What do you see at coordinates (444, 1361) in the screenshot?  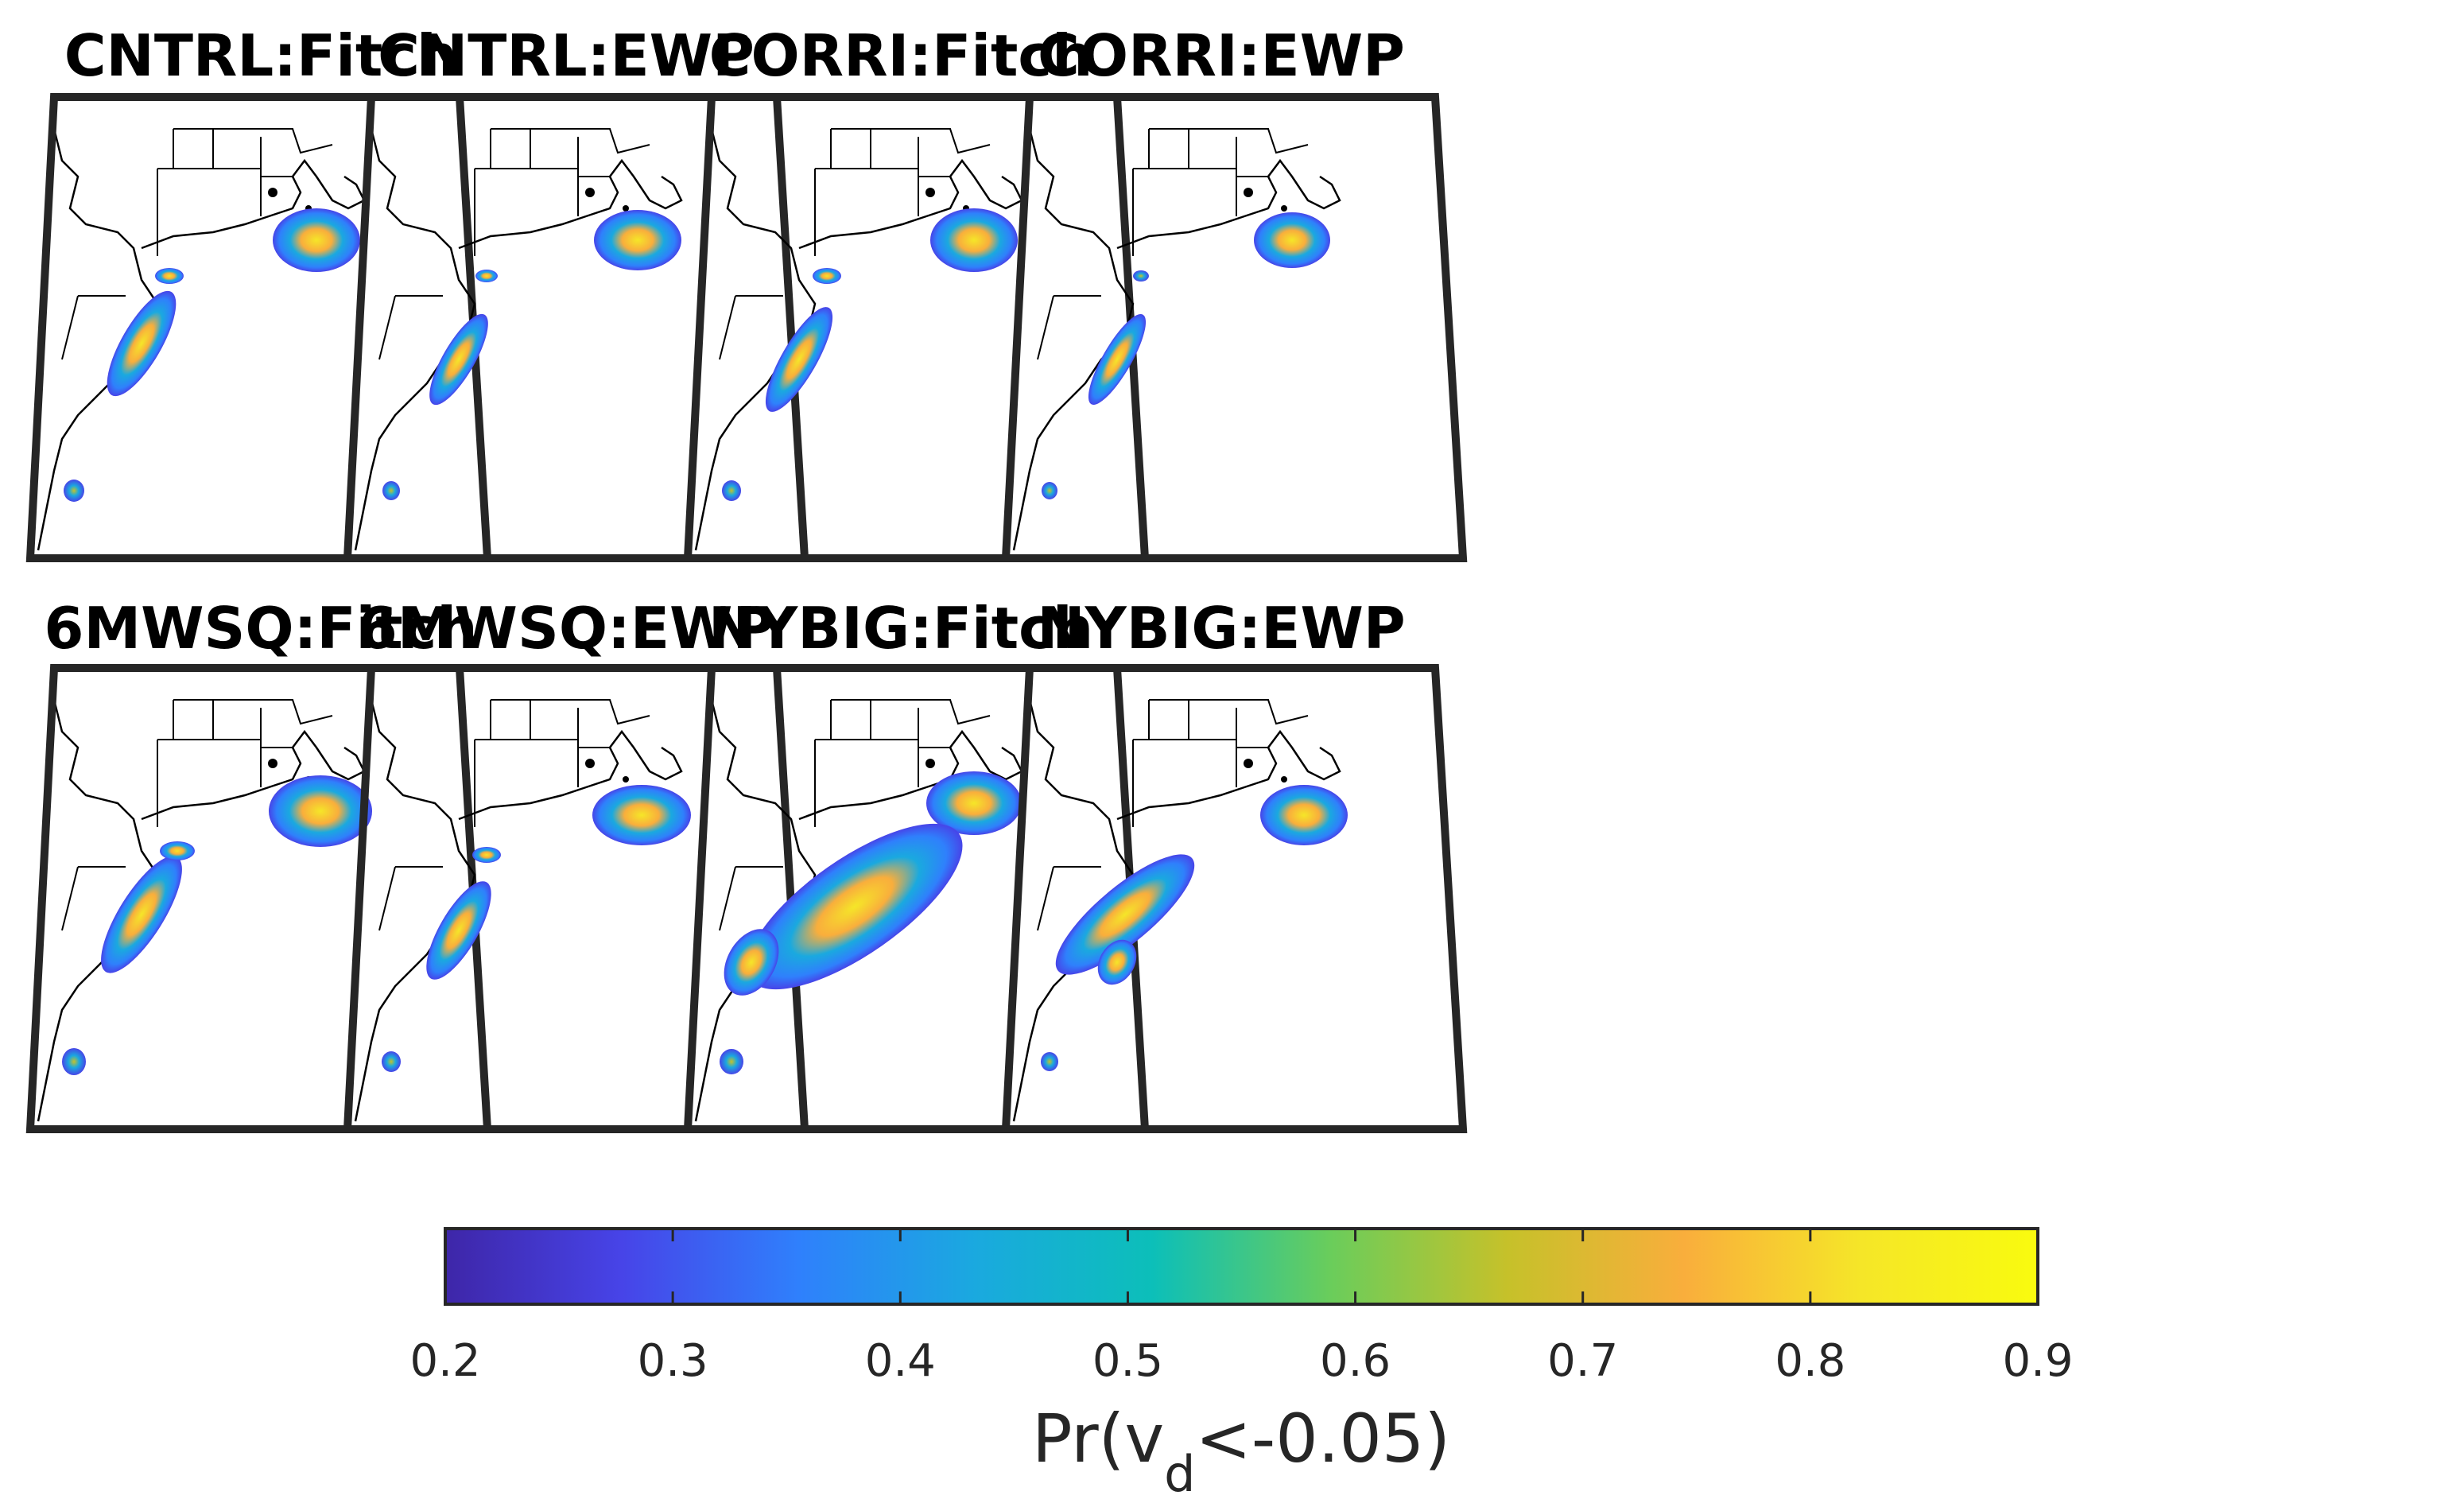 I see `colorbar-tick-label: 0.2` at bounding box center [444, 1361].